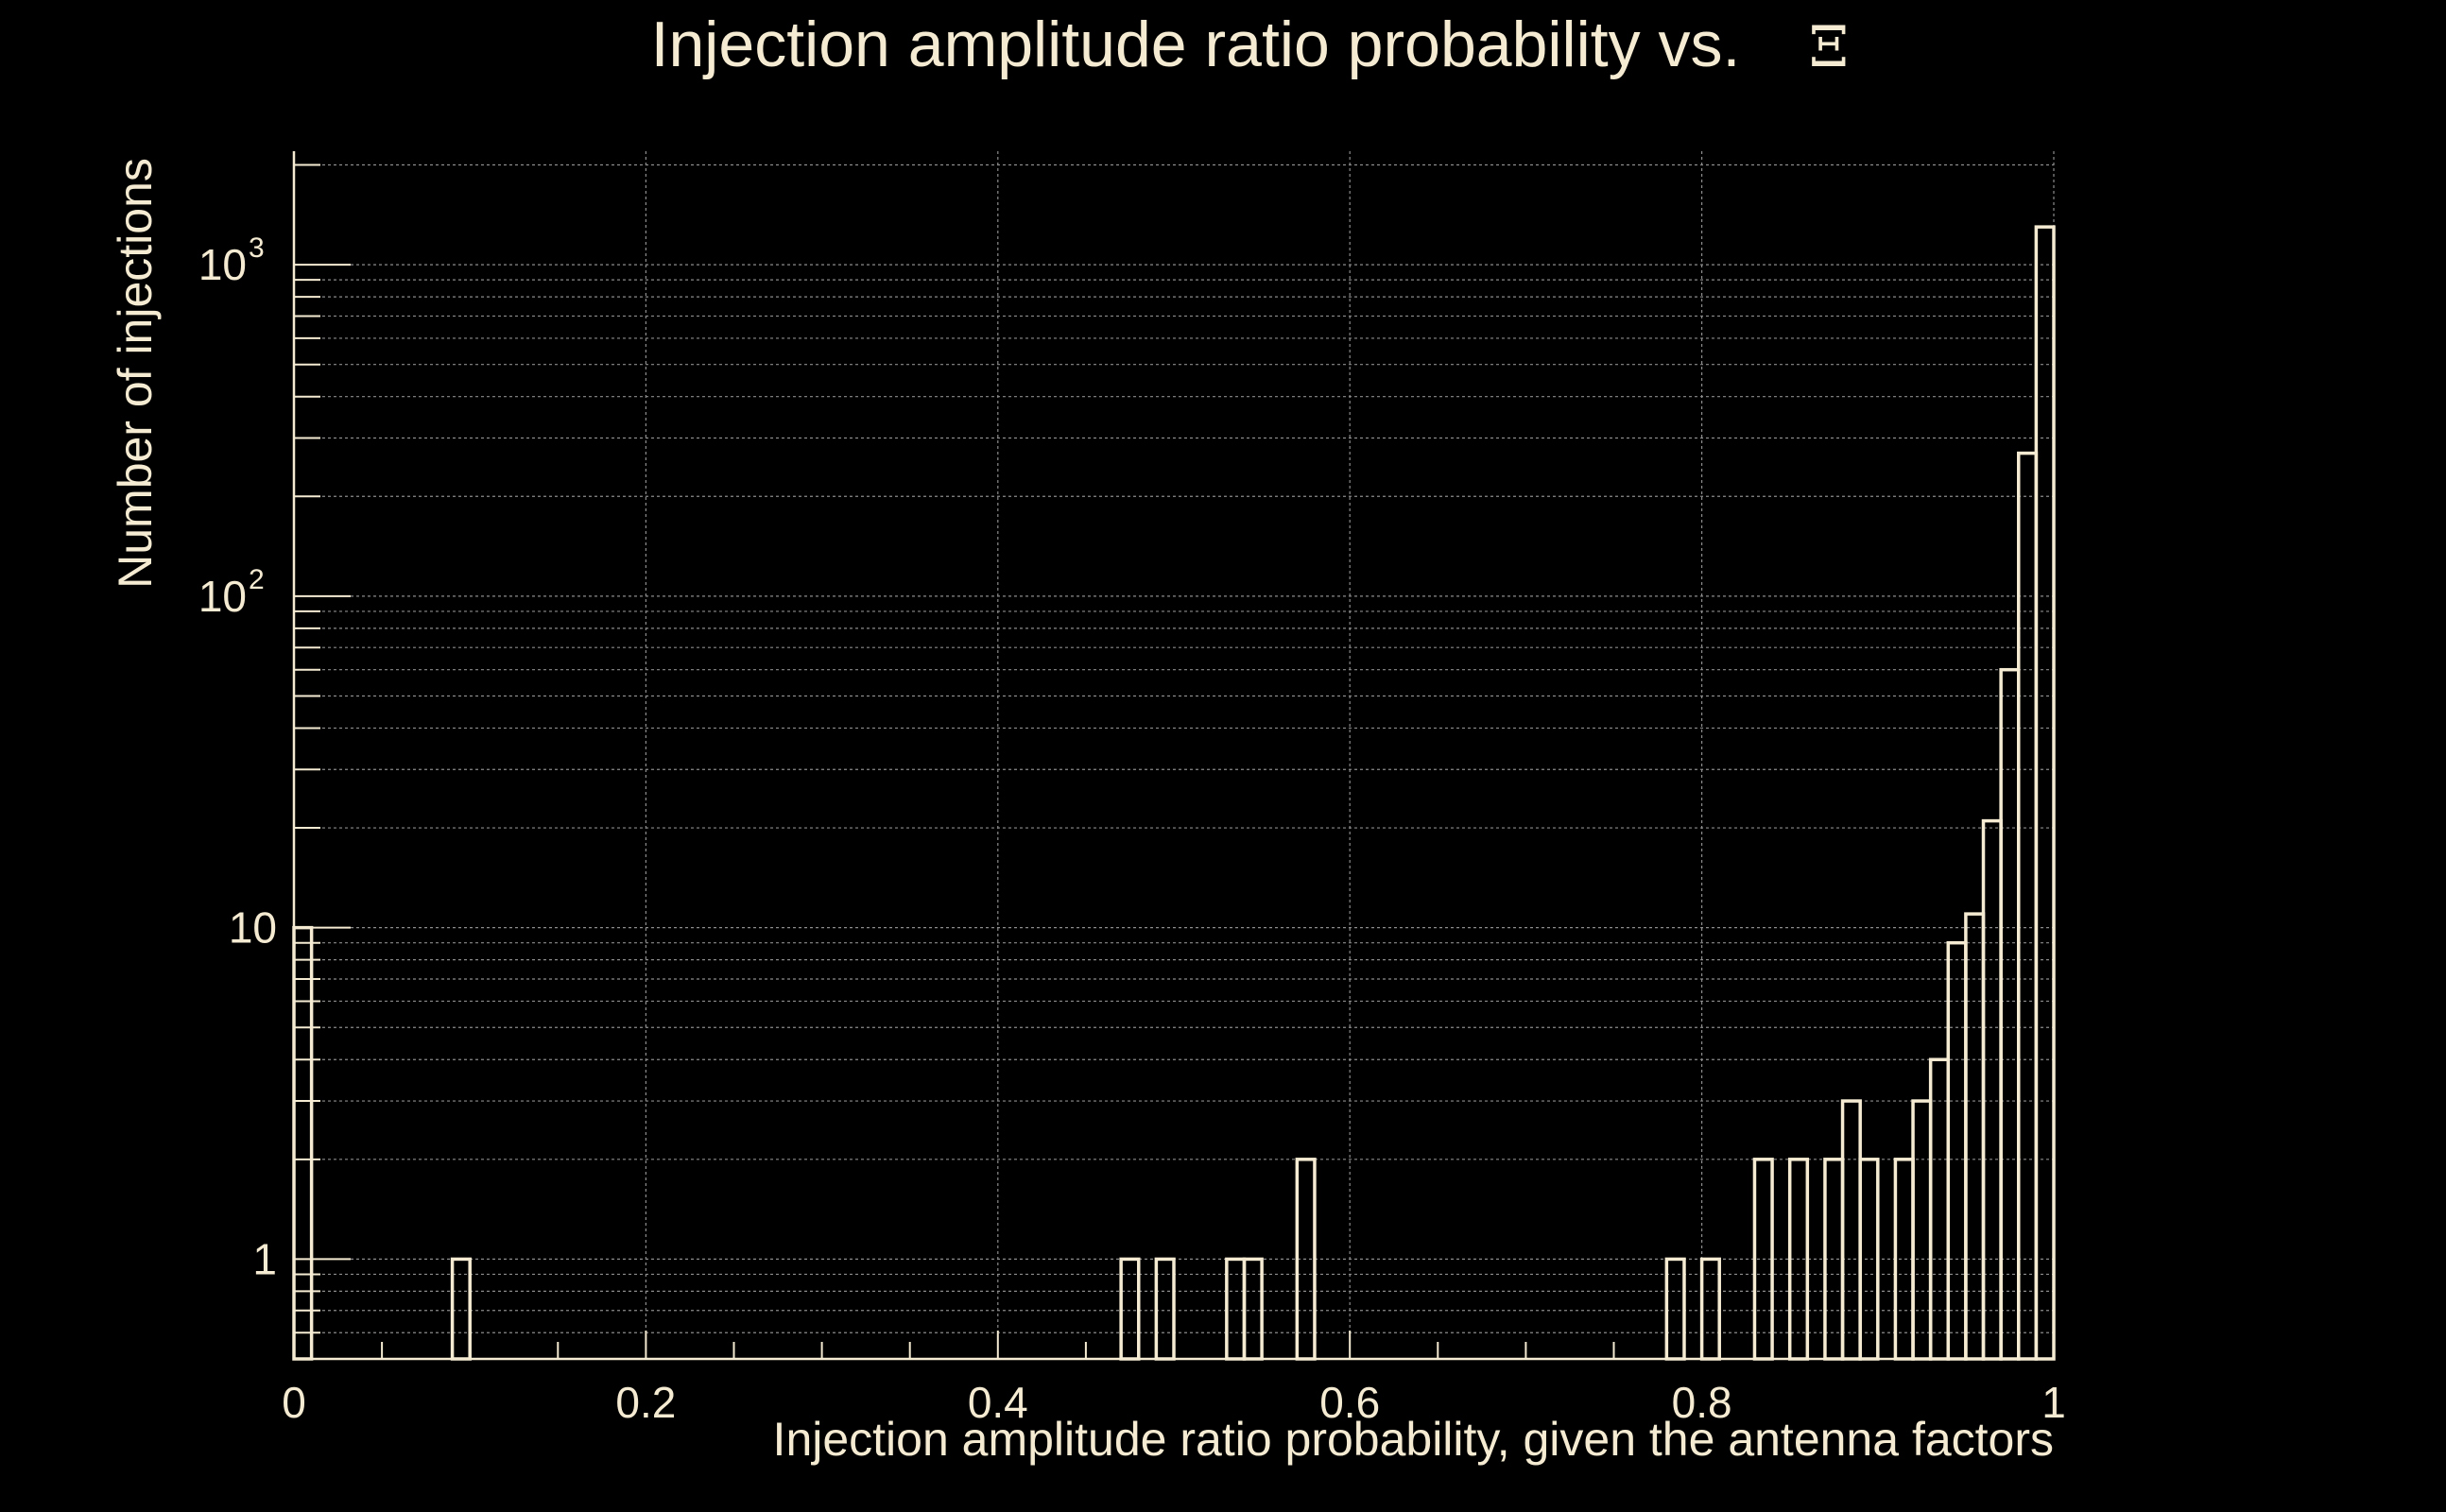  I want to click on x-tick-label: 0.6, so click(1349, 1402).